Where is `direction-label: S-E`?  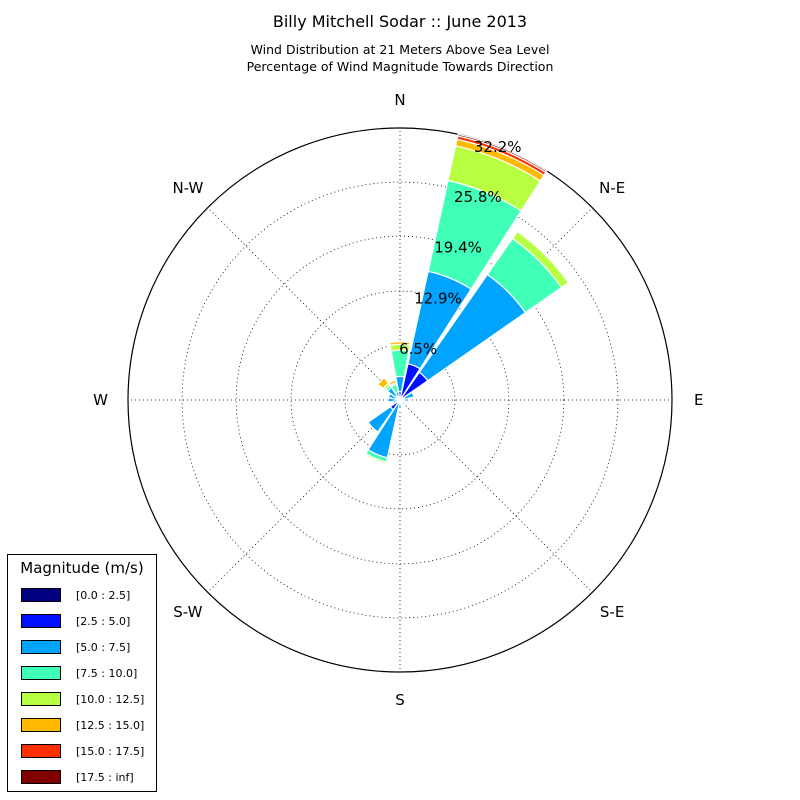 direction-label: S-E is located at coordinates (612, 612).